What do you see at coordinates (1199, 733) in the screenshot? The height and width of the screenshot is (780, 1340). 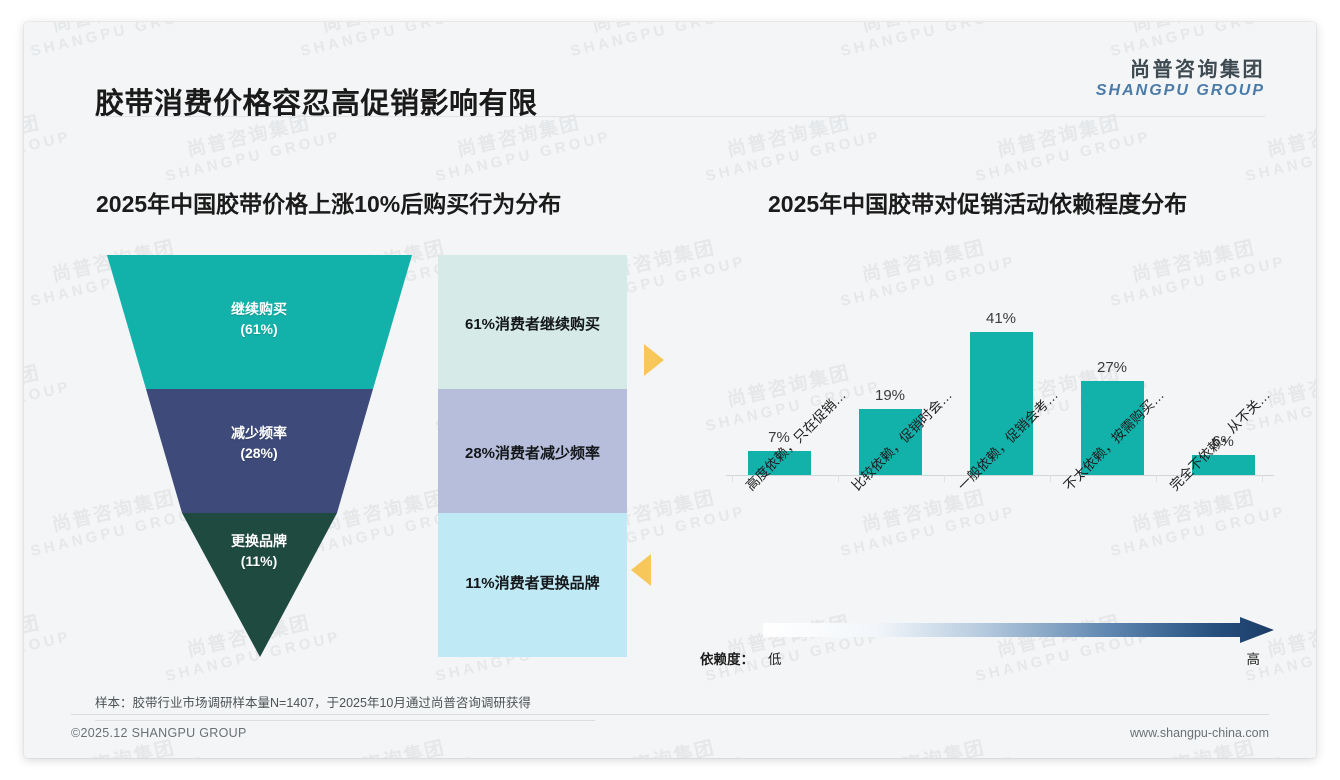 I see `footer-website: www.shangpu-china.com` at bounding box center [1199, 733].